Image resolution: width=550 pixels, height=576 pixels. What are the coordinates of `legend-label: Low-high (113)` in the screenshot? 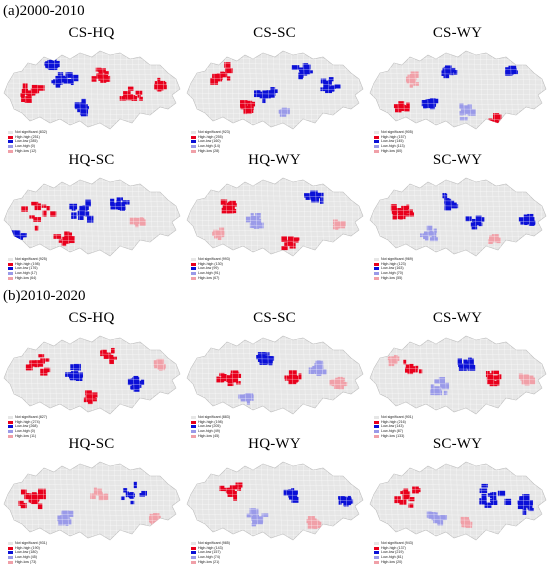 It's located at (393, 146).